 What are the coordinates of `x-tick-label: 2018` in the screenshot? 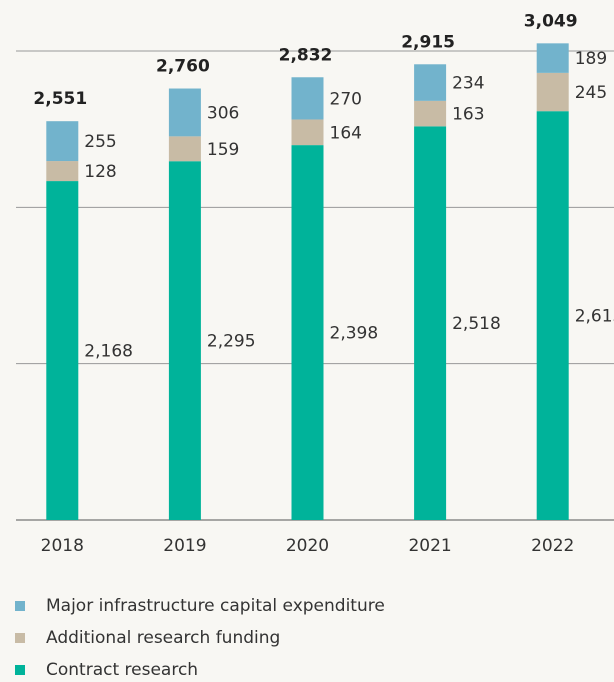 It's located at (62, 546).